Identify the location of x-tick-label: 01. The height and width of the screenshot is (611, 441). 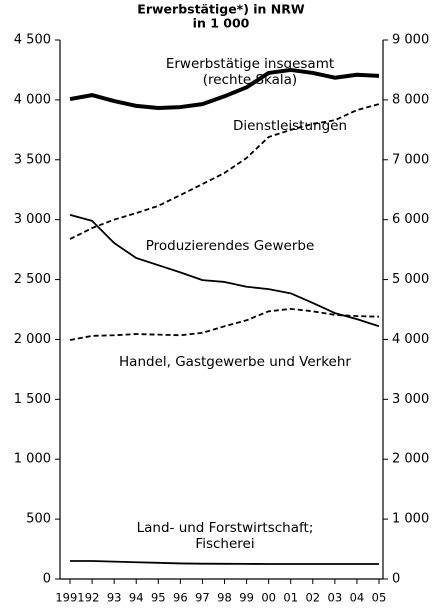
(290, 598).